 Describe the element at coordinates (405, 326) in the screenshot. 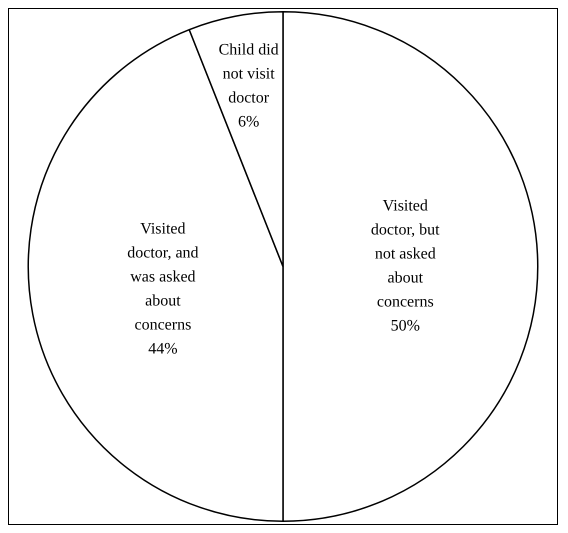

I see `data-label: 50%` at that location.